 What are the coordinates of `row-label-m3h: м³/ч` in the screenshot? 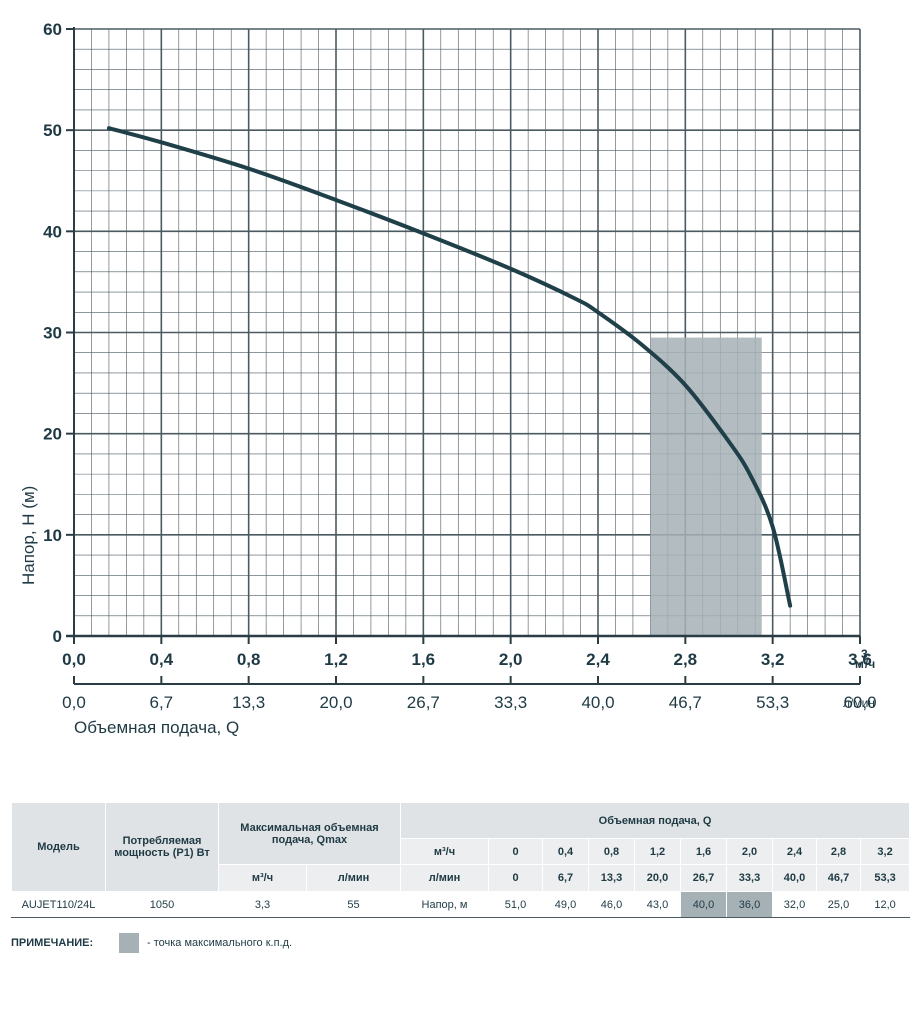 It's located at (444, 851).